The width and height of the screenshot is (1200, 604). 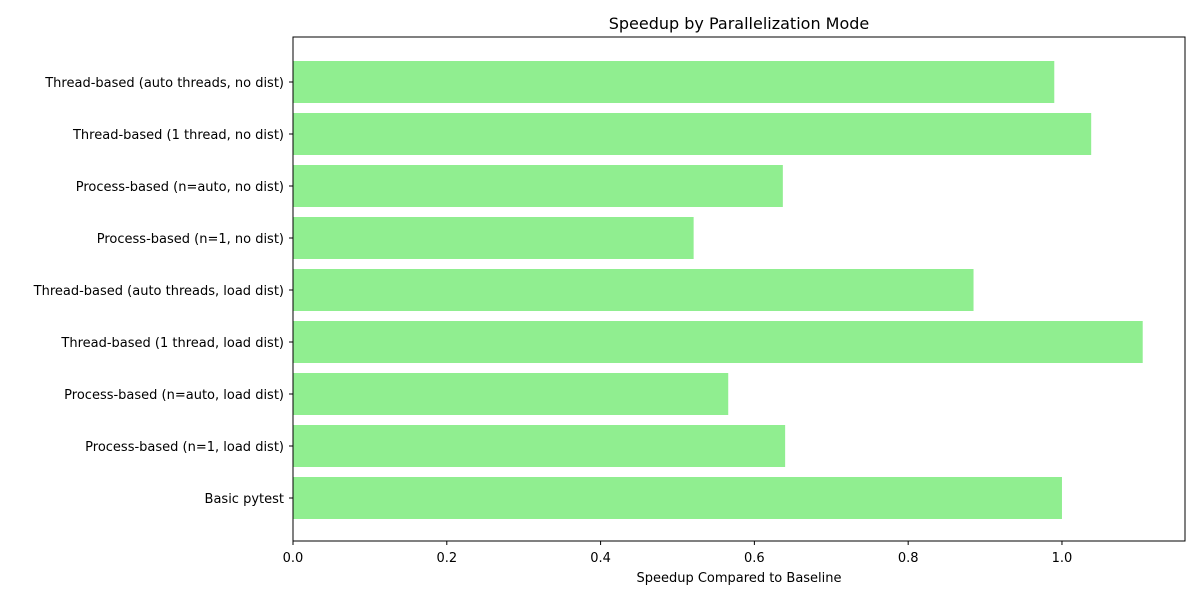 I want to click on bar-process-based-n-1-load-dist, so click(x=539, y=446).